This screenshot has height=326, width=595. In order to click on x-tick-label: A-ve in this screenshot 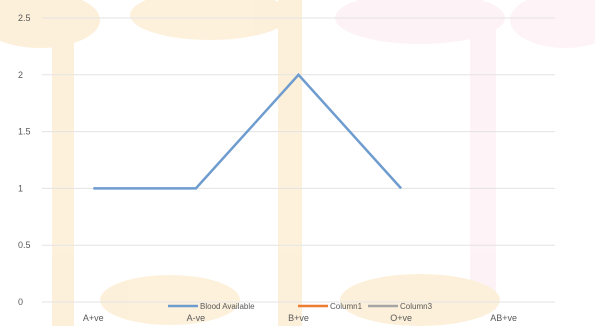, I will do `click(196, 318)`.